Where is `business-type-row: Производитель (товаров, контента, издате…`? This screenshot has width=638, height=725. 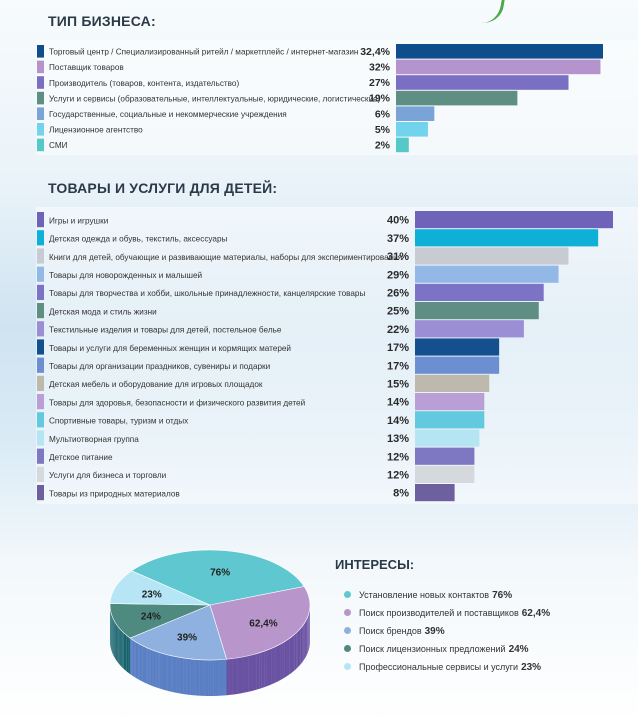 business-type-row: Производитель (товаров, контента, издате… is located at coordinates (303, 82).